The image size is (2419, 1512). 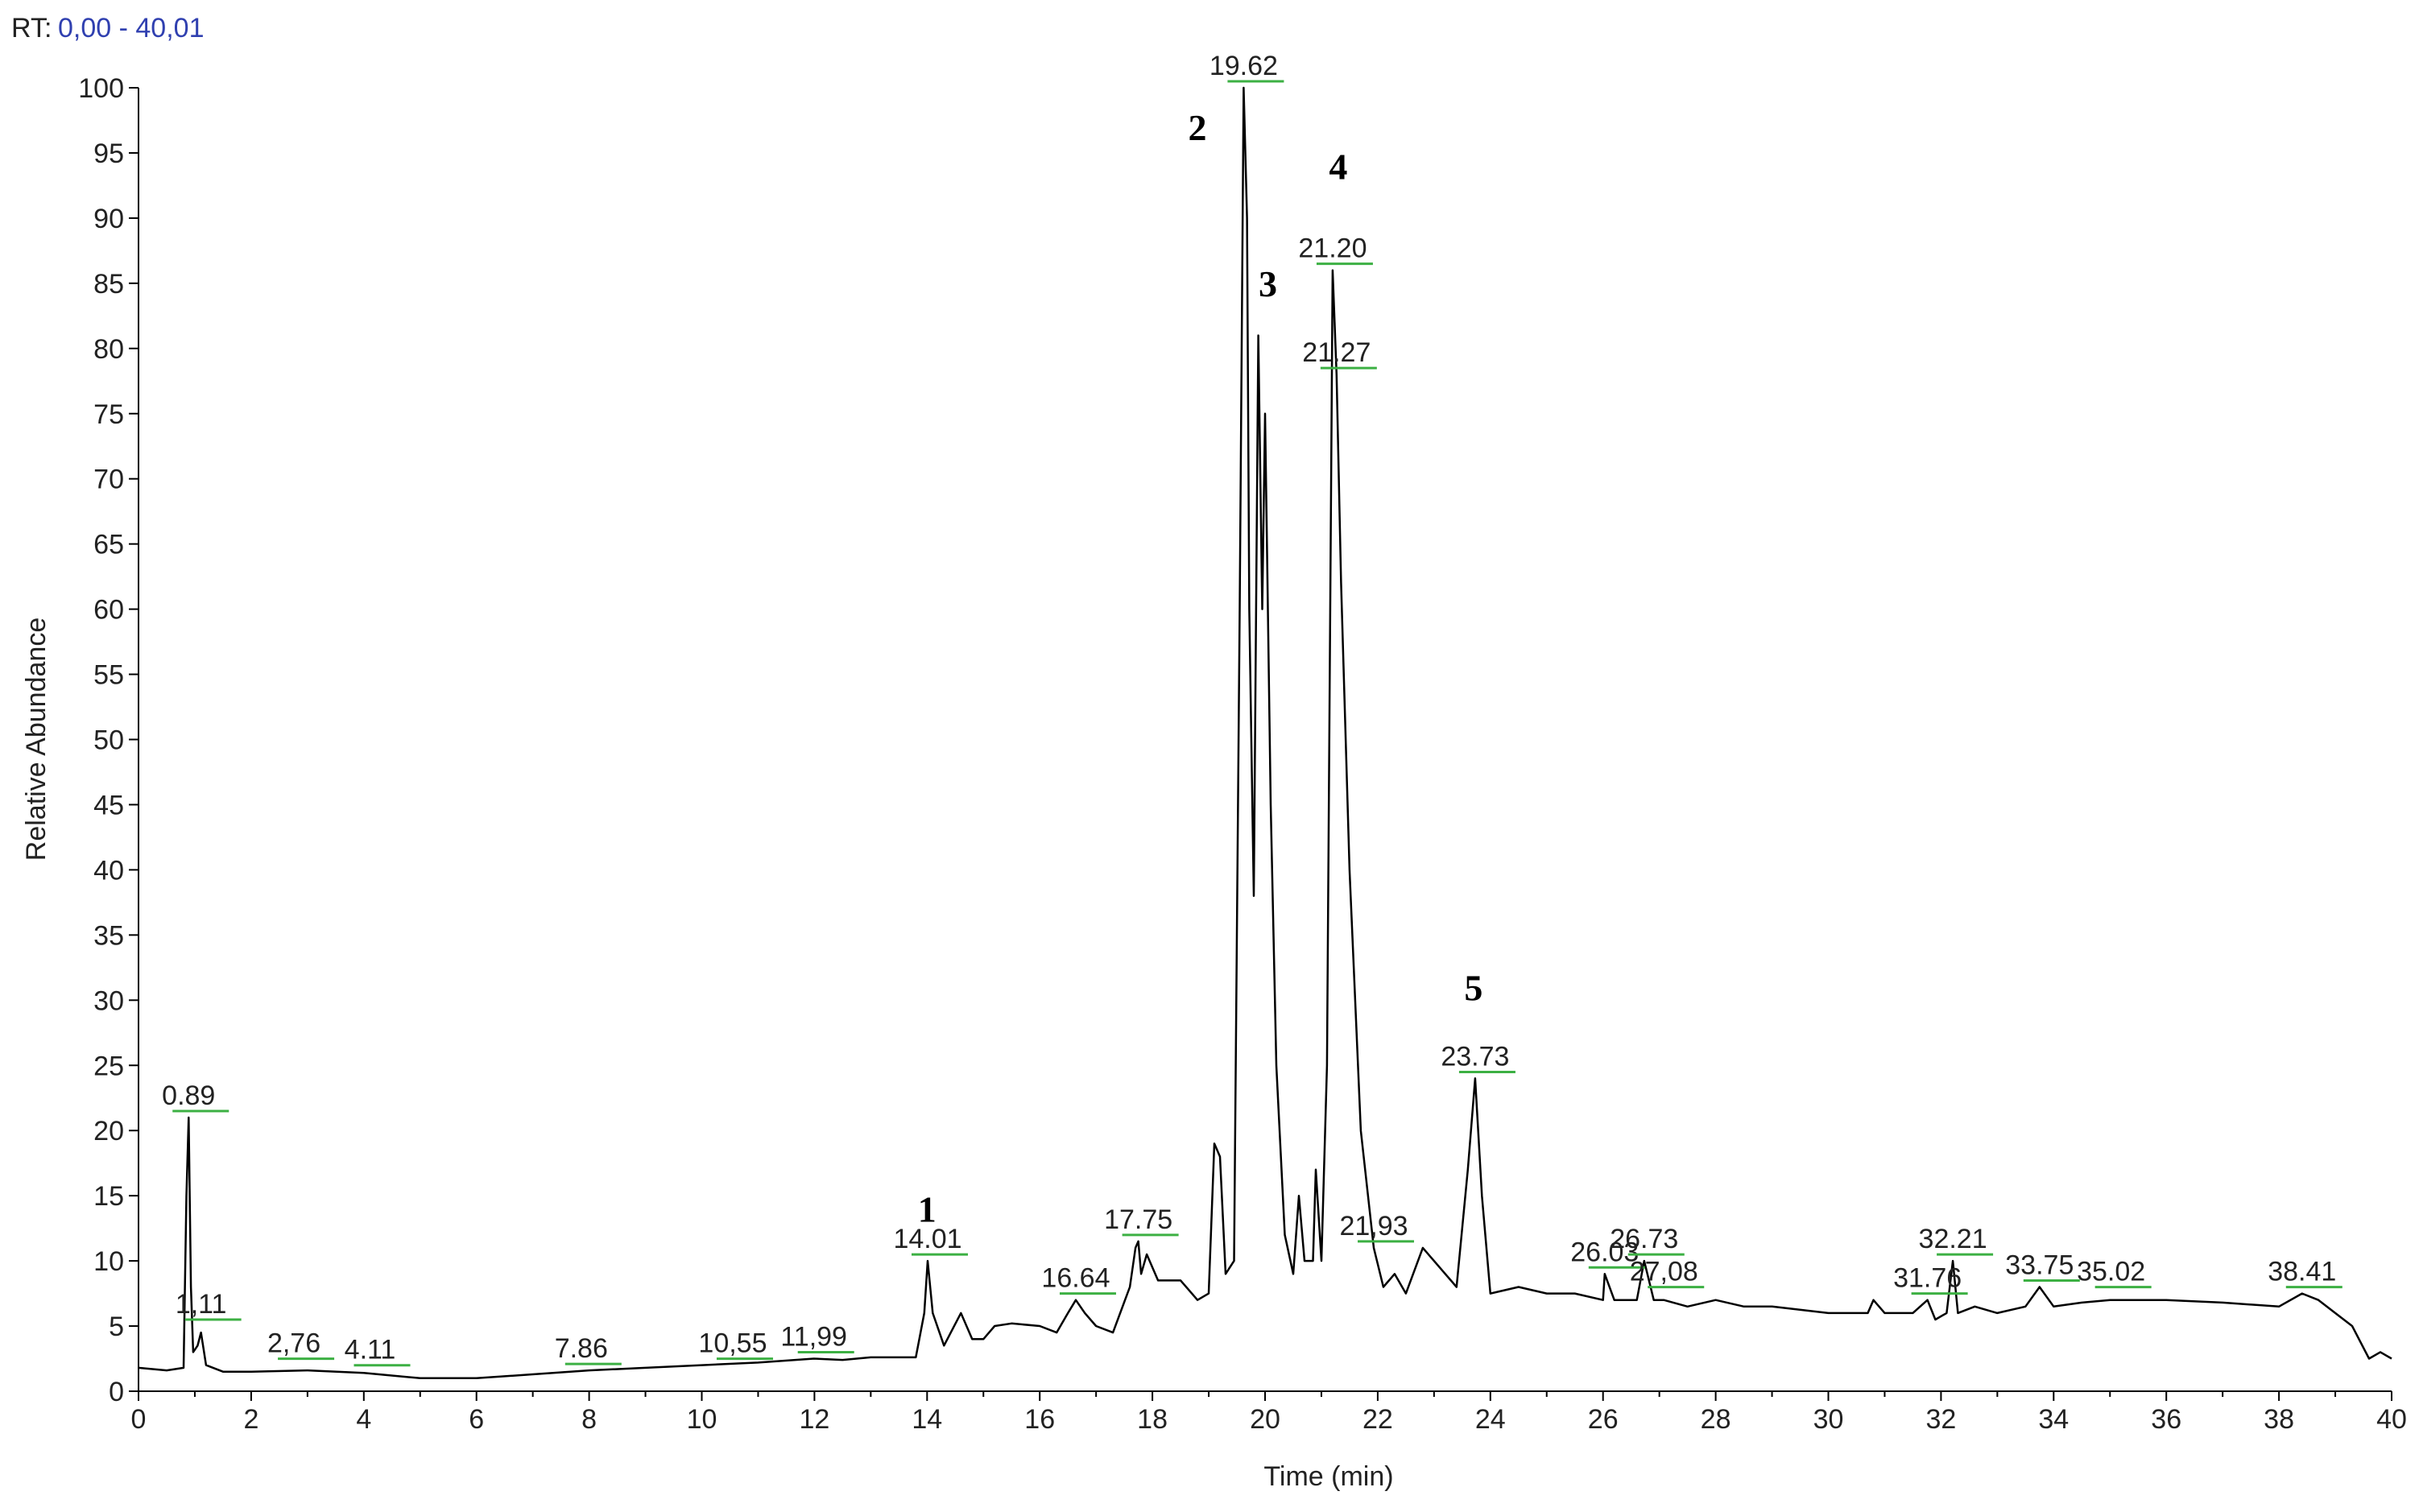 I want to click on peak-label: 1,11, so click(x=201, y=1305).